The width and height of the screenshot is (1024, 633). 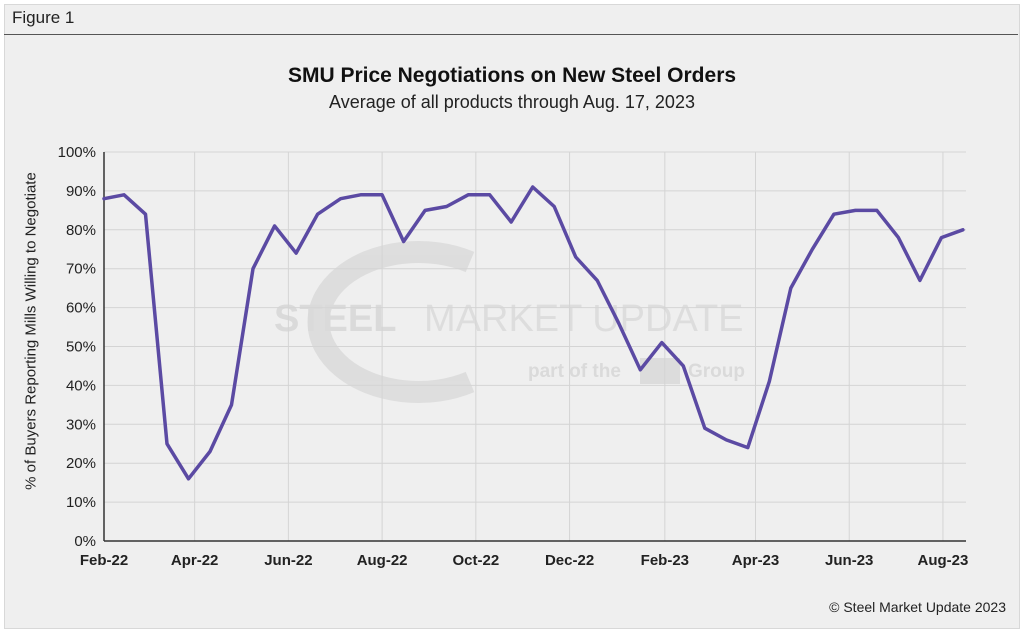 I want to click on x-tick-label: Jun-23, so click(x=849, y=560).